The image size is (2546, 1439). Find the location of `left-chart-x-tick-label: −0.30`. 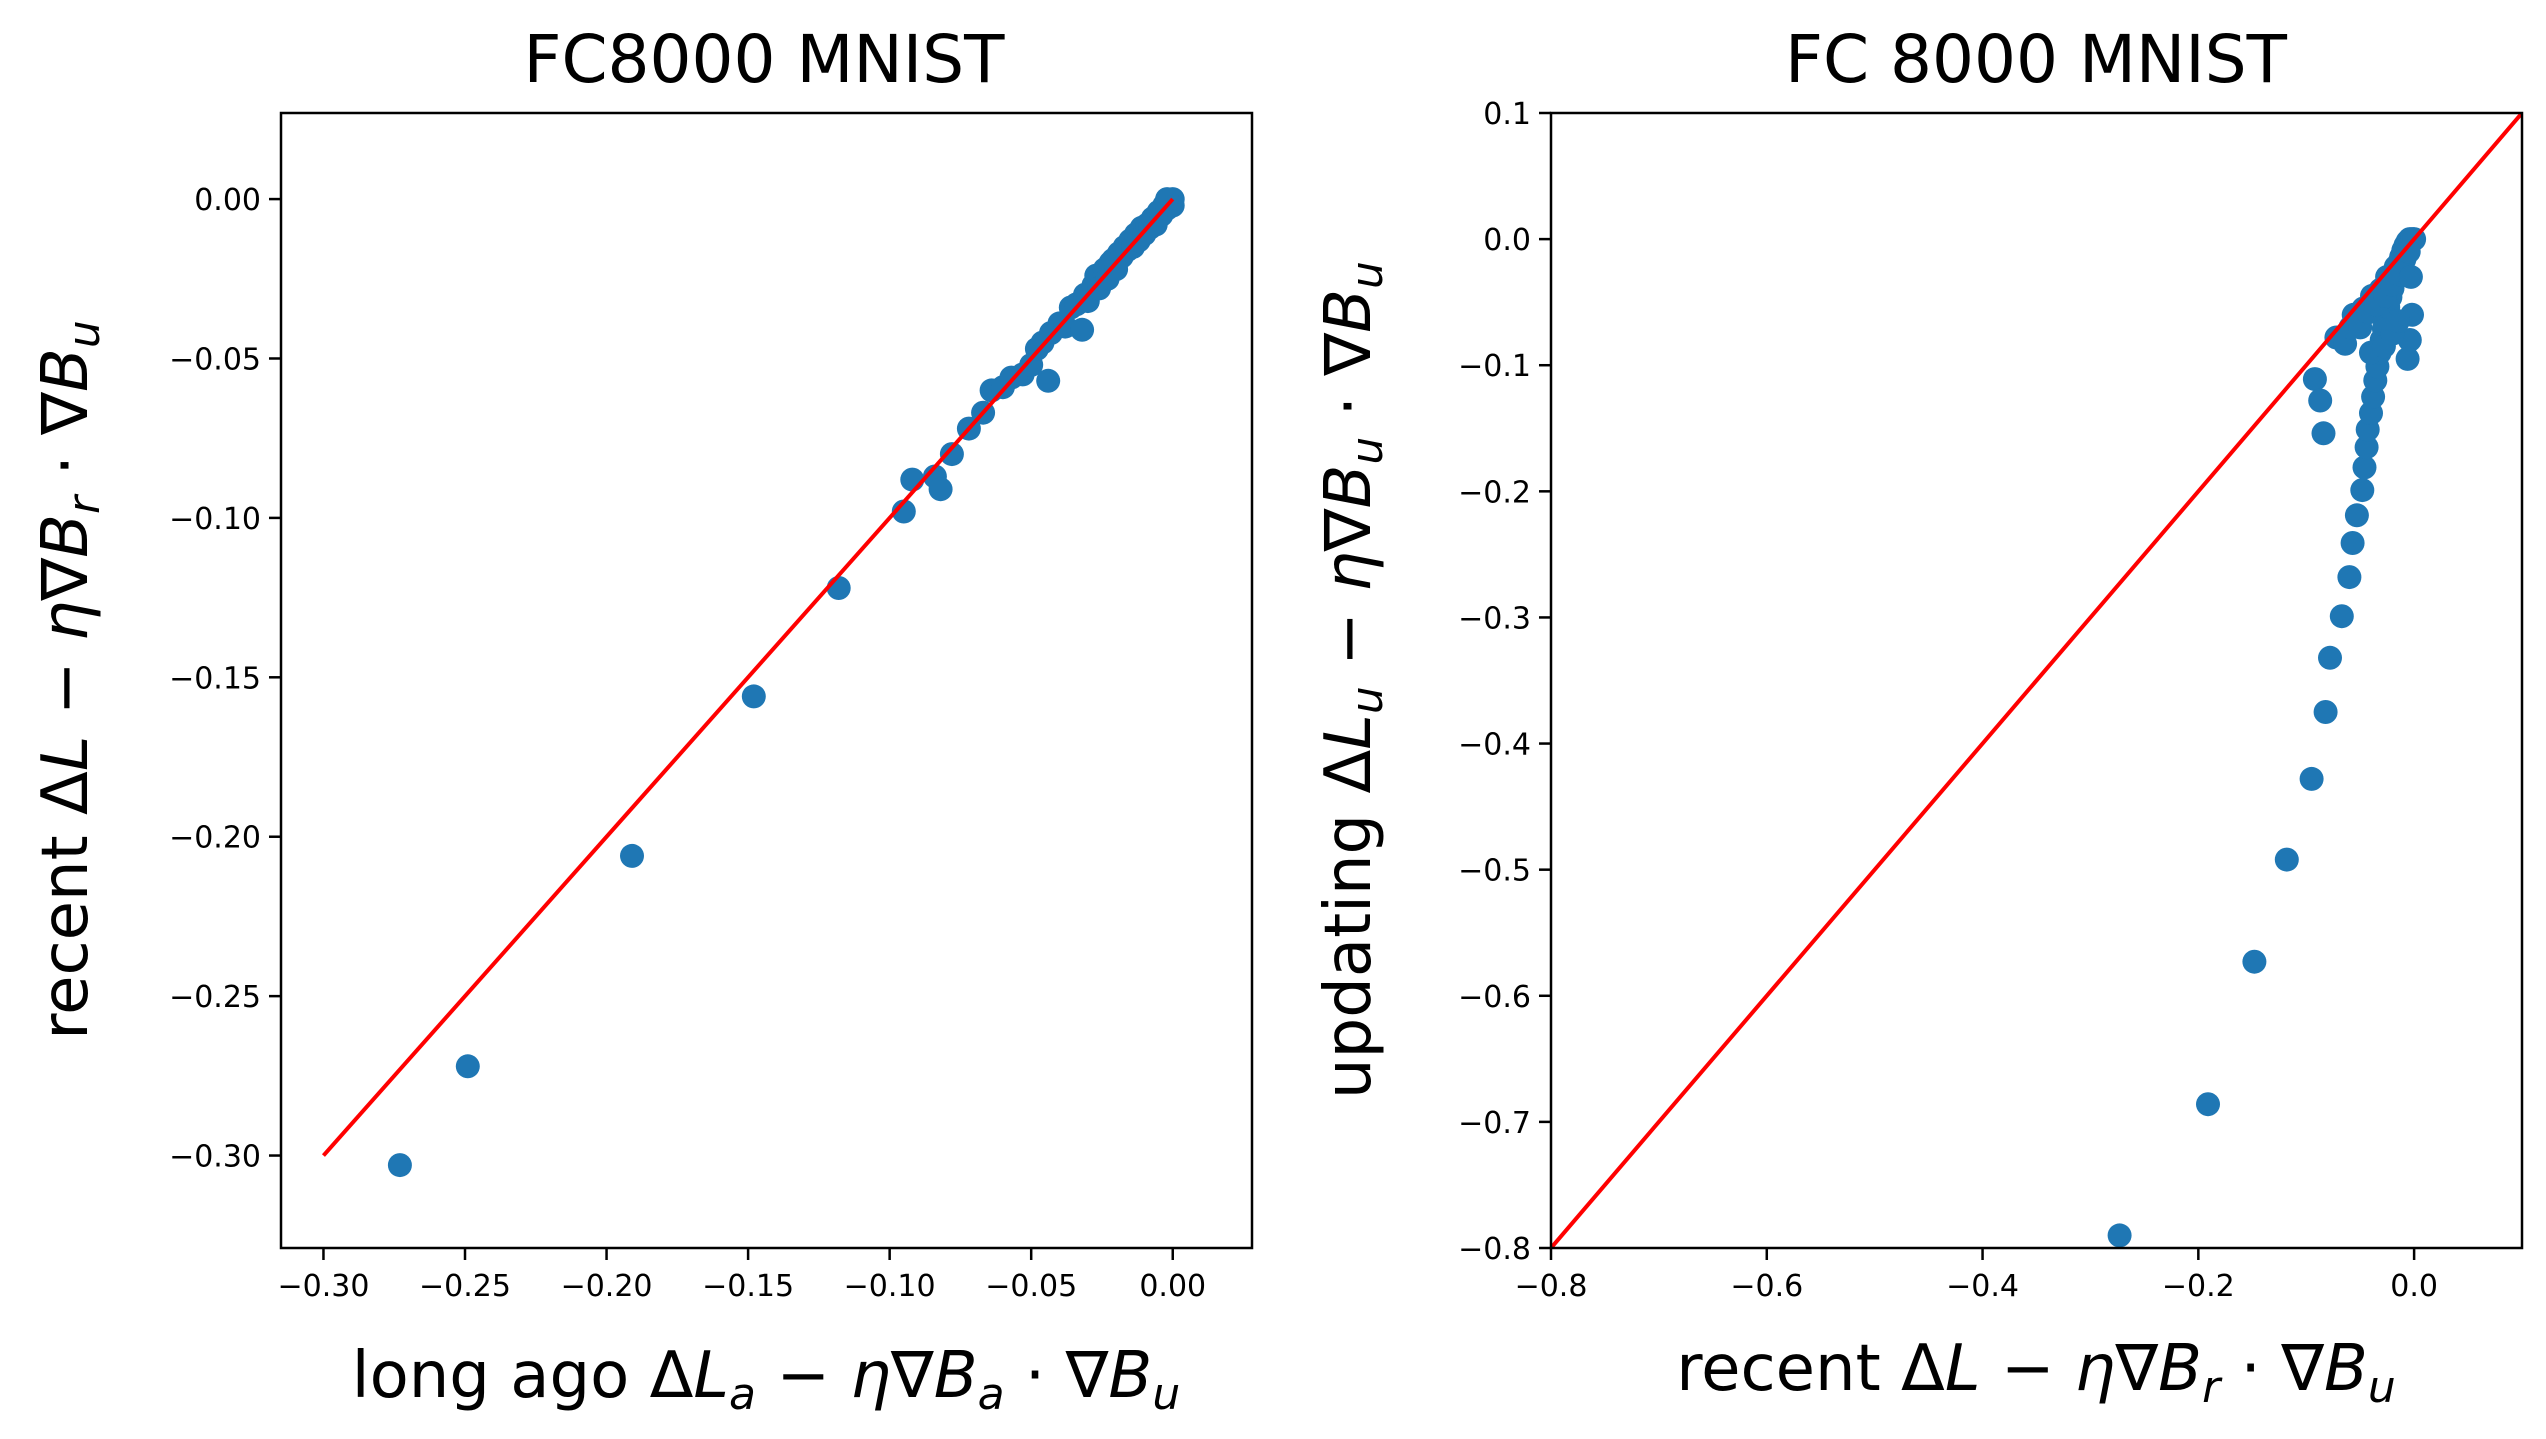

left-chart-x-tick-label: −0.30 is located at coordinates (323, 1286).